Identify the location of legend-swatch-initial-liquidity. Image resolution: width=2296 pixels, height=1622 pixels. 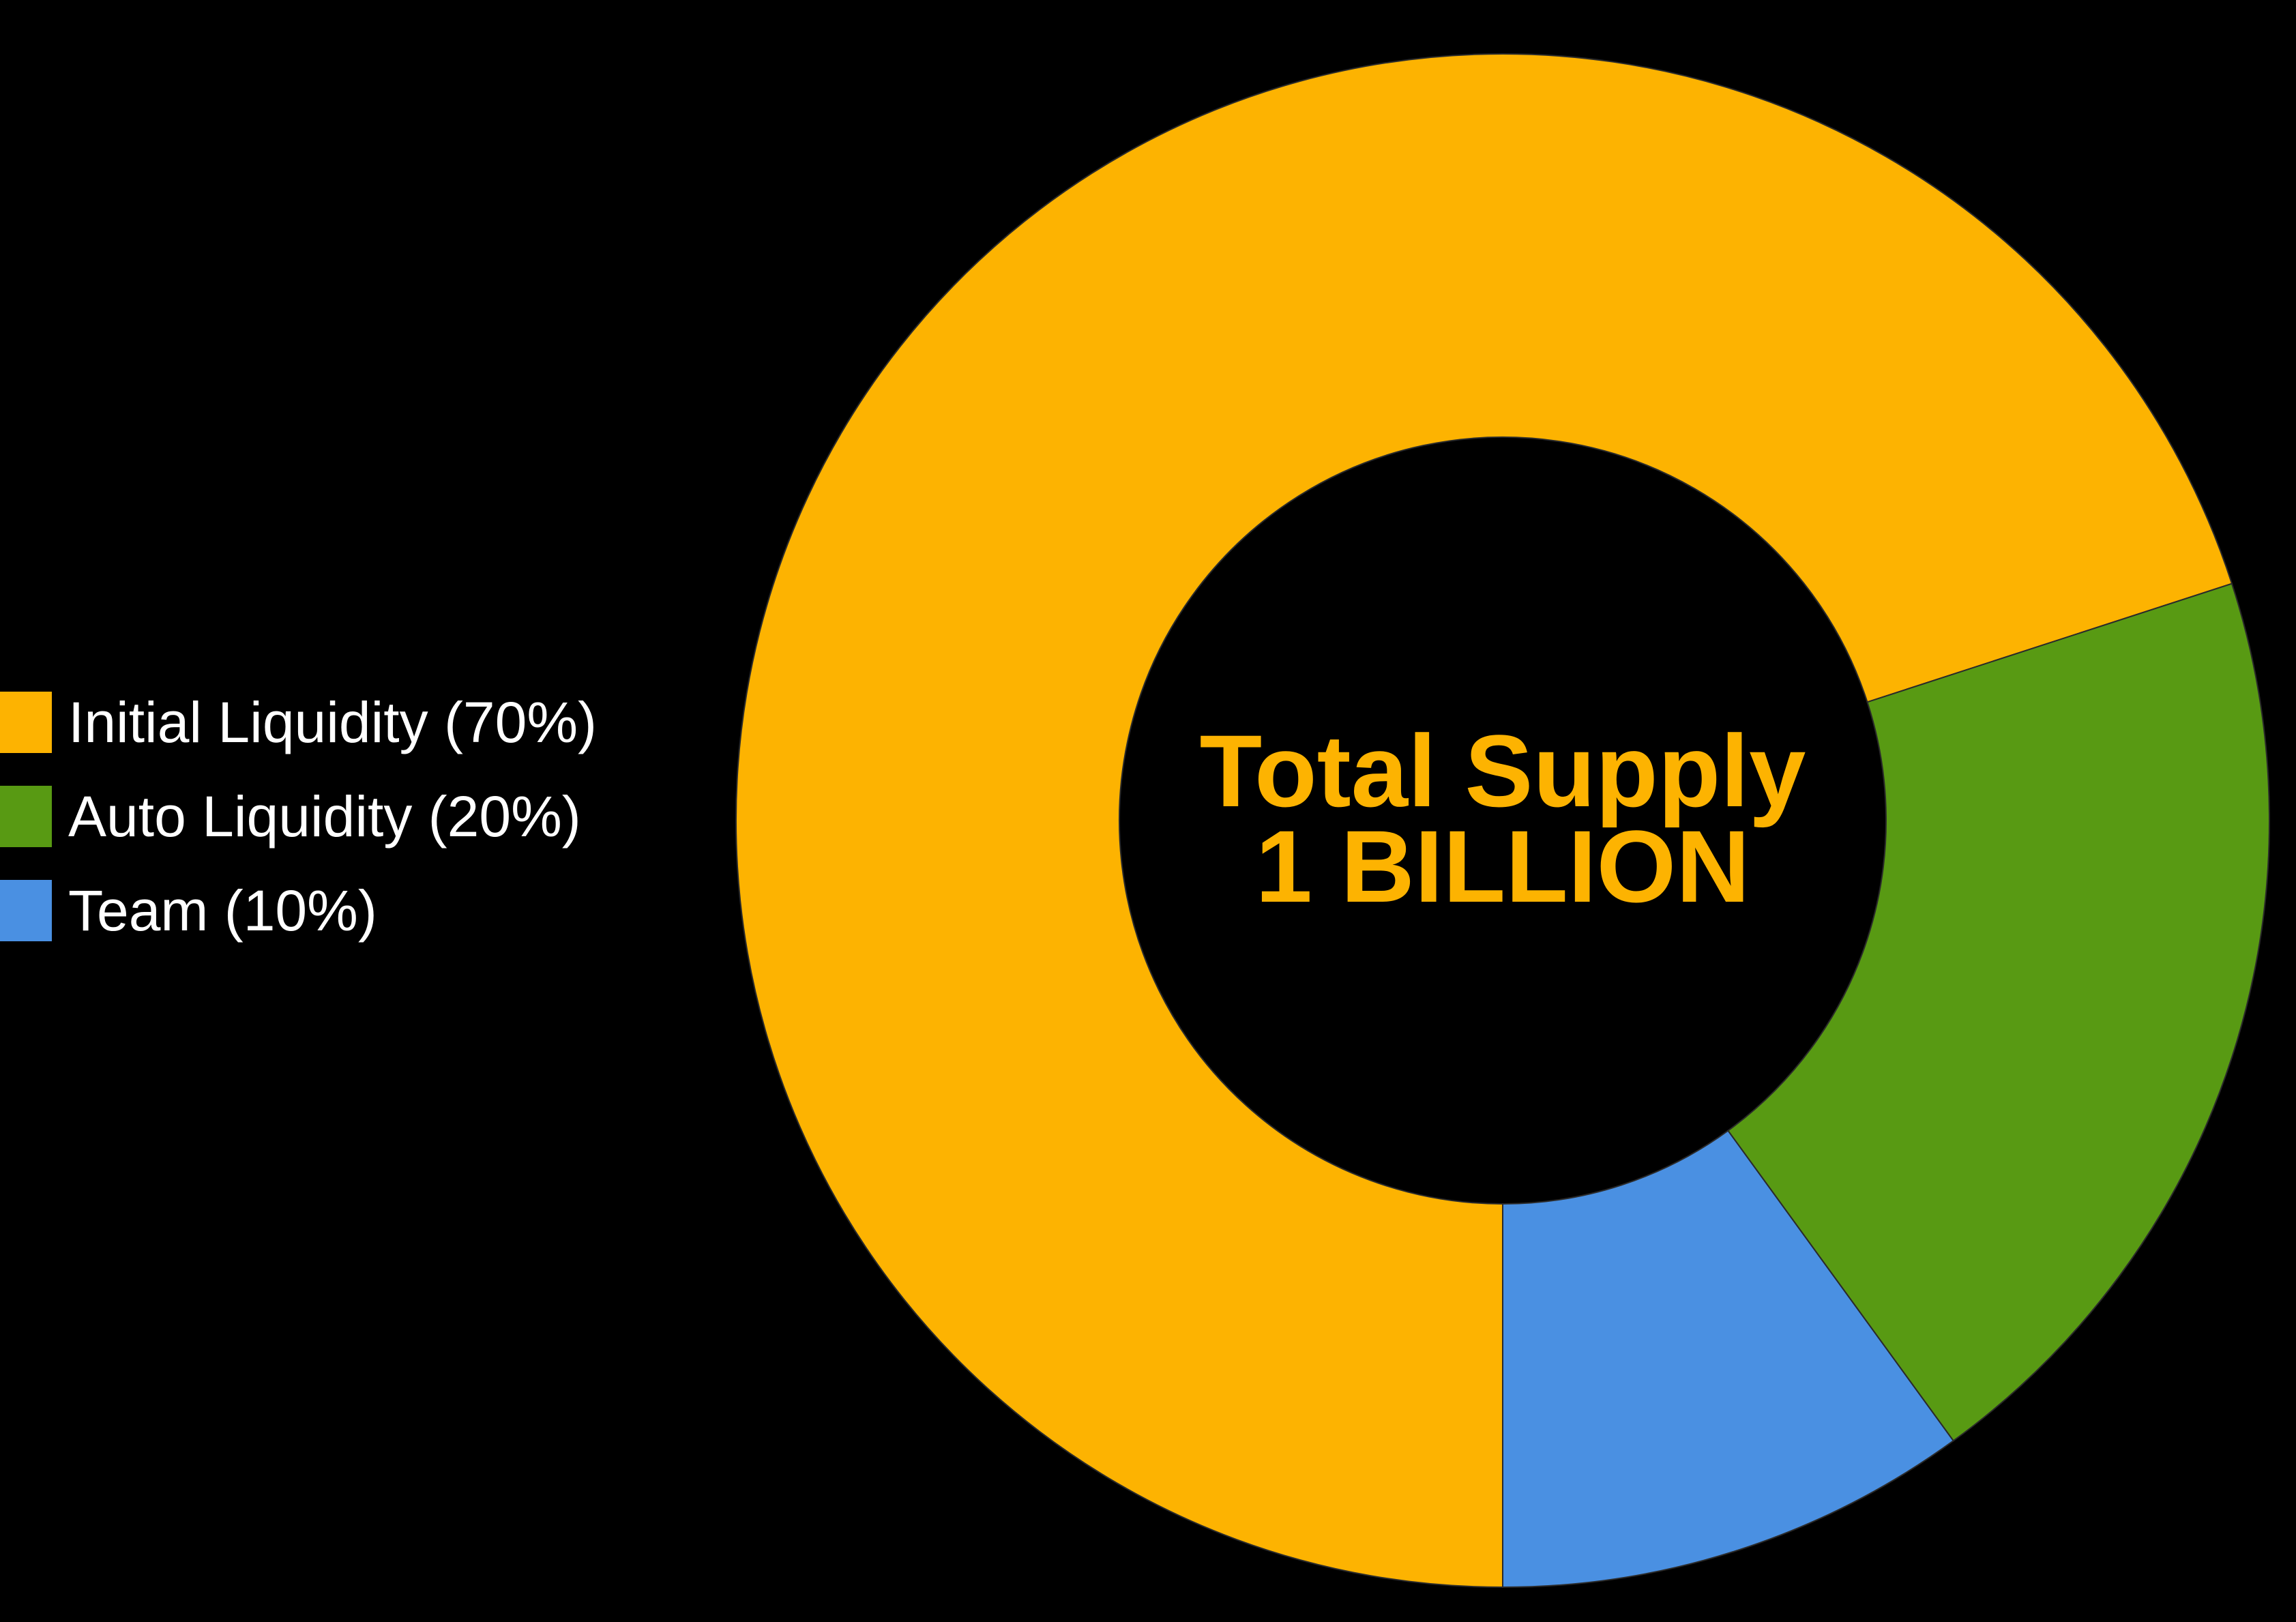
(26, 722).